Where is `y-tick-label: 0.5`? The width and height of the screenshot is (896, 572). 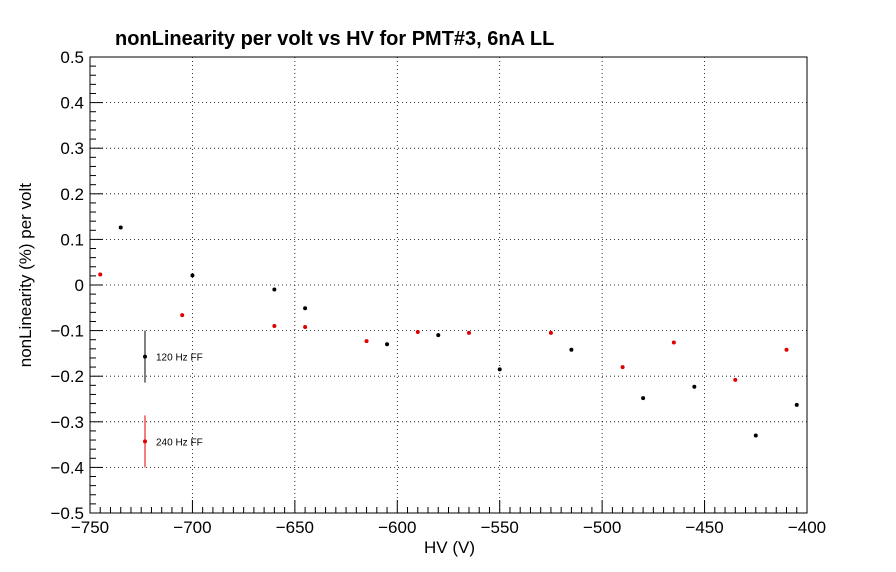 y-tick-label: 0.5 is located at coordinates (72, 57).